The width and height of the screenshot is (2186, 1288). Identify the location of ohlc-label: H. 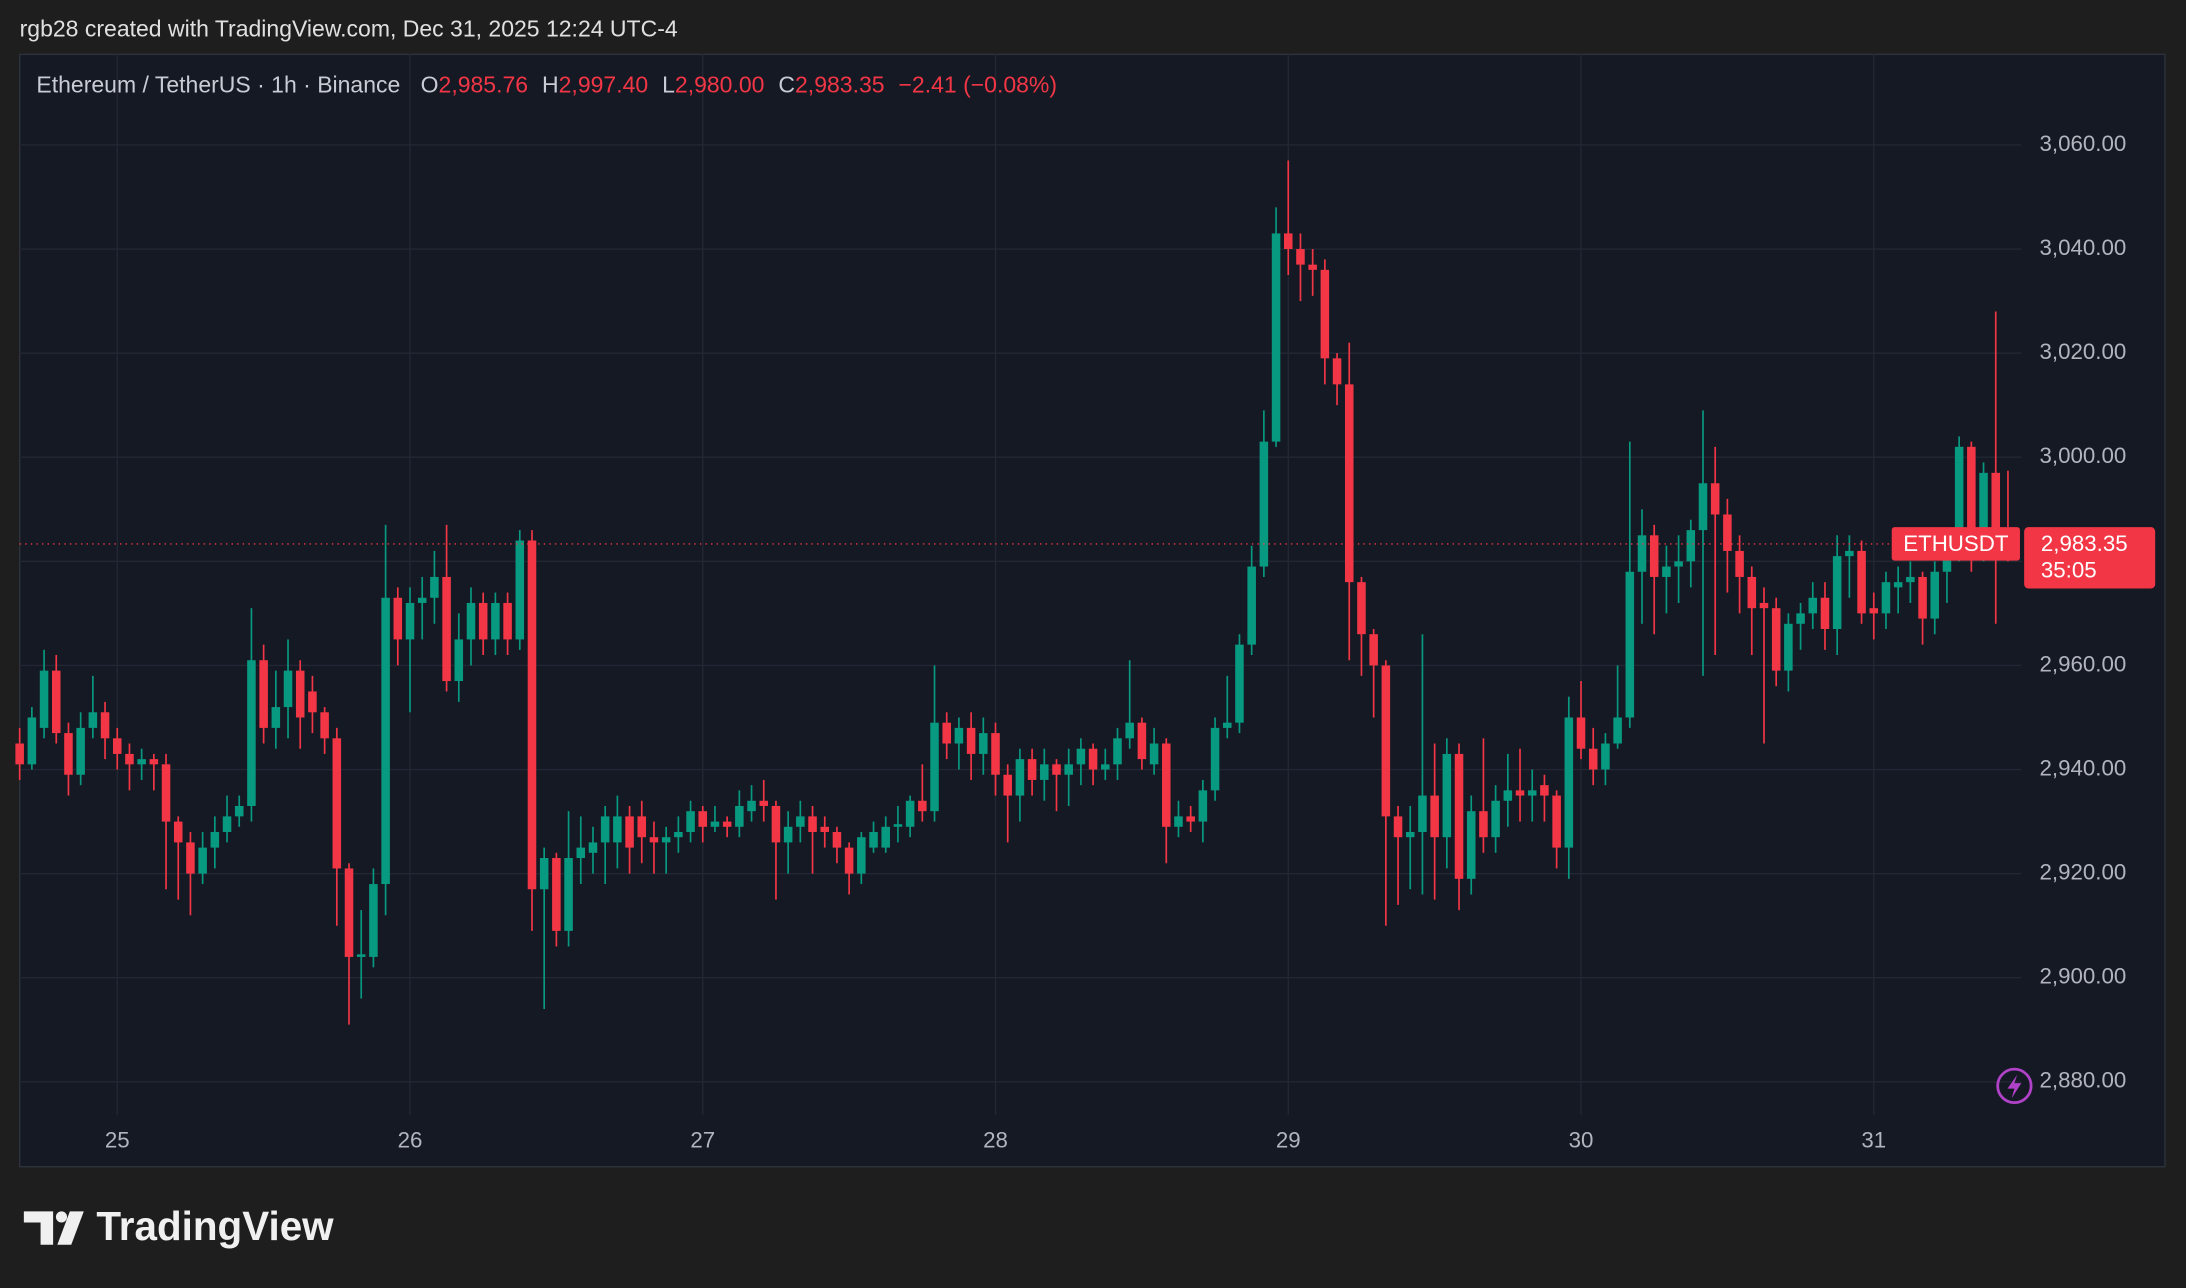
(550, 85).